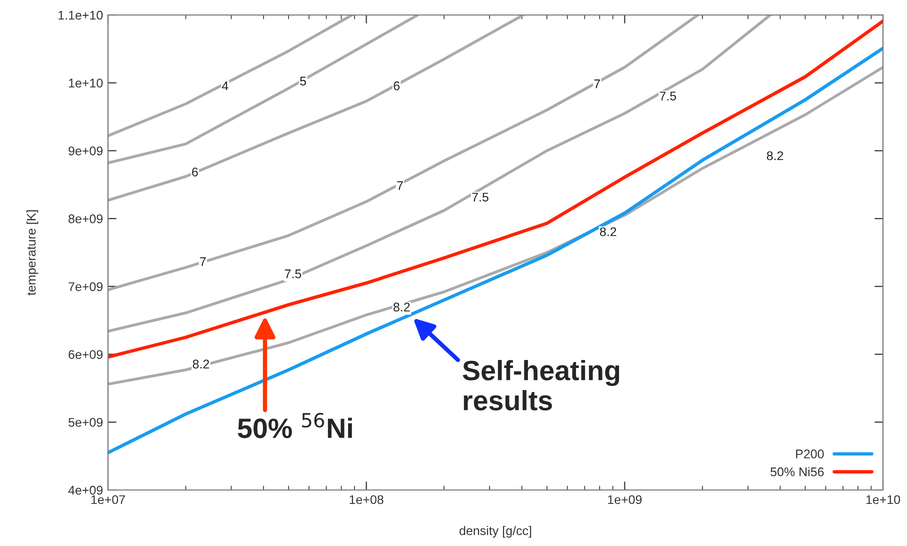  Describe the element at coordinates (85, 422) in the screenshot. I see `y-tick-label: 5e+09` at that location.